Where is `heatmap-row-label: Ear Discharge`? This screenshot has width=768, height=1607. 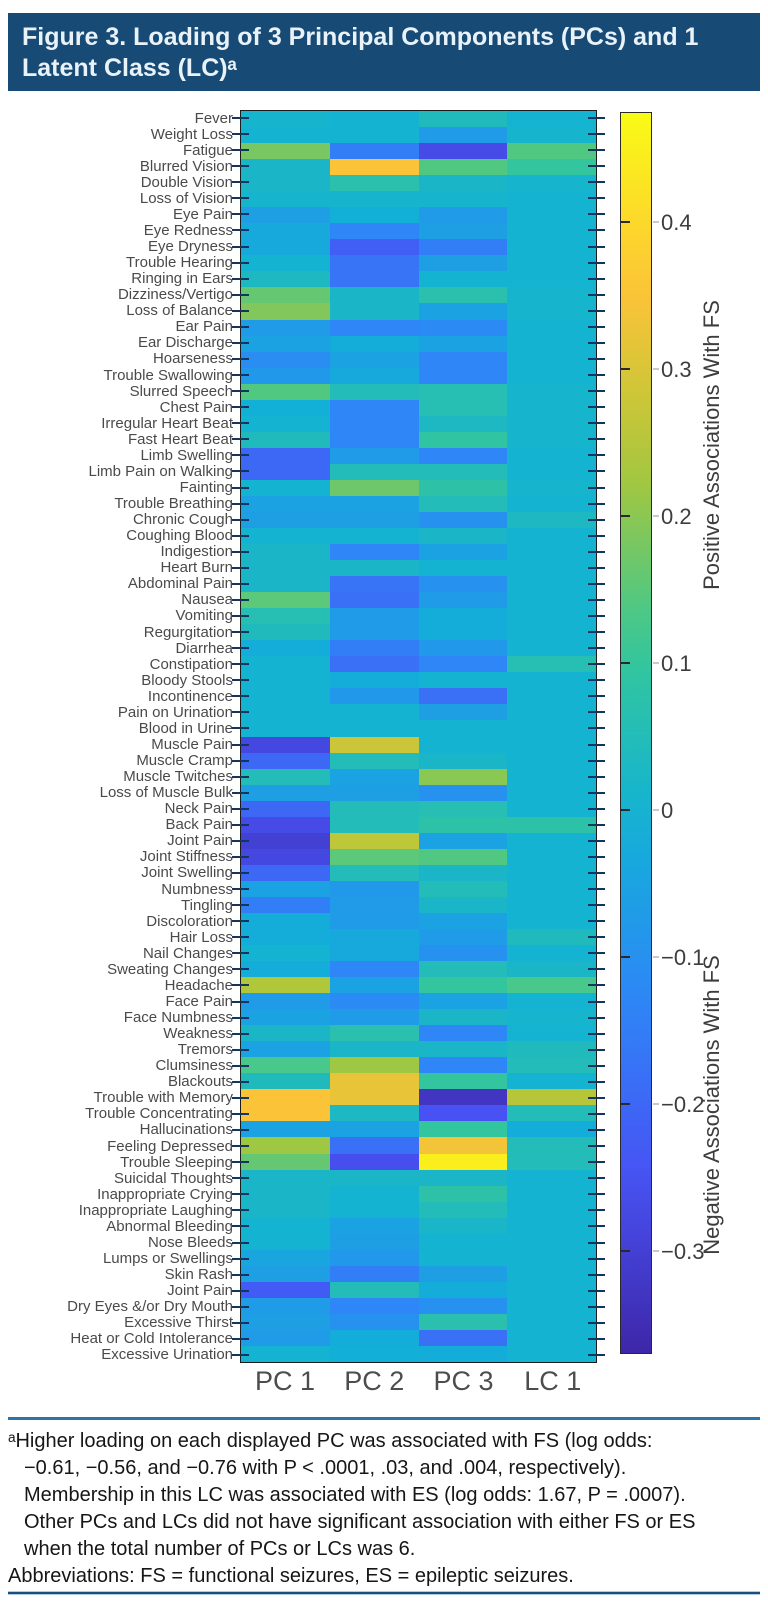
heatmap-row-label: Ear Discharge is located at coordinates (185, 343).